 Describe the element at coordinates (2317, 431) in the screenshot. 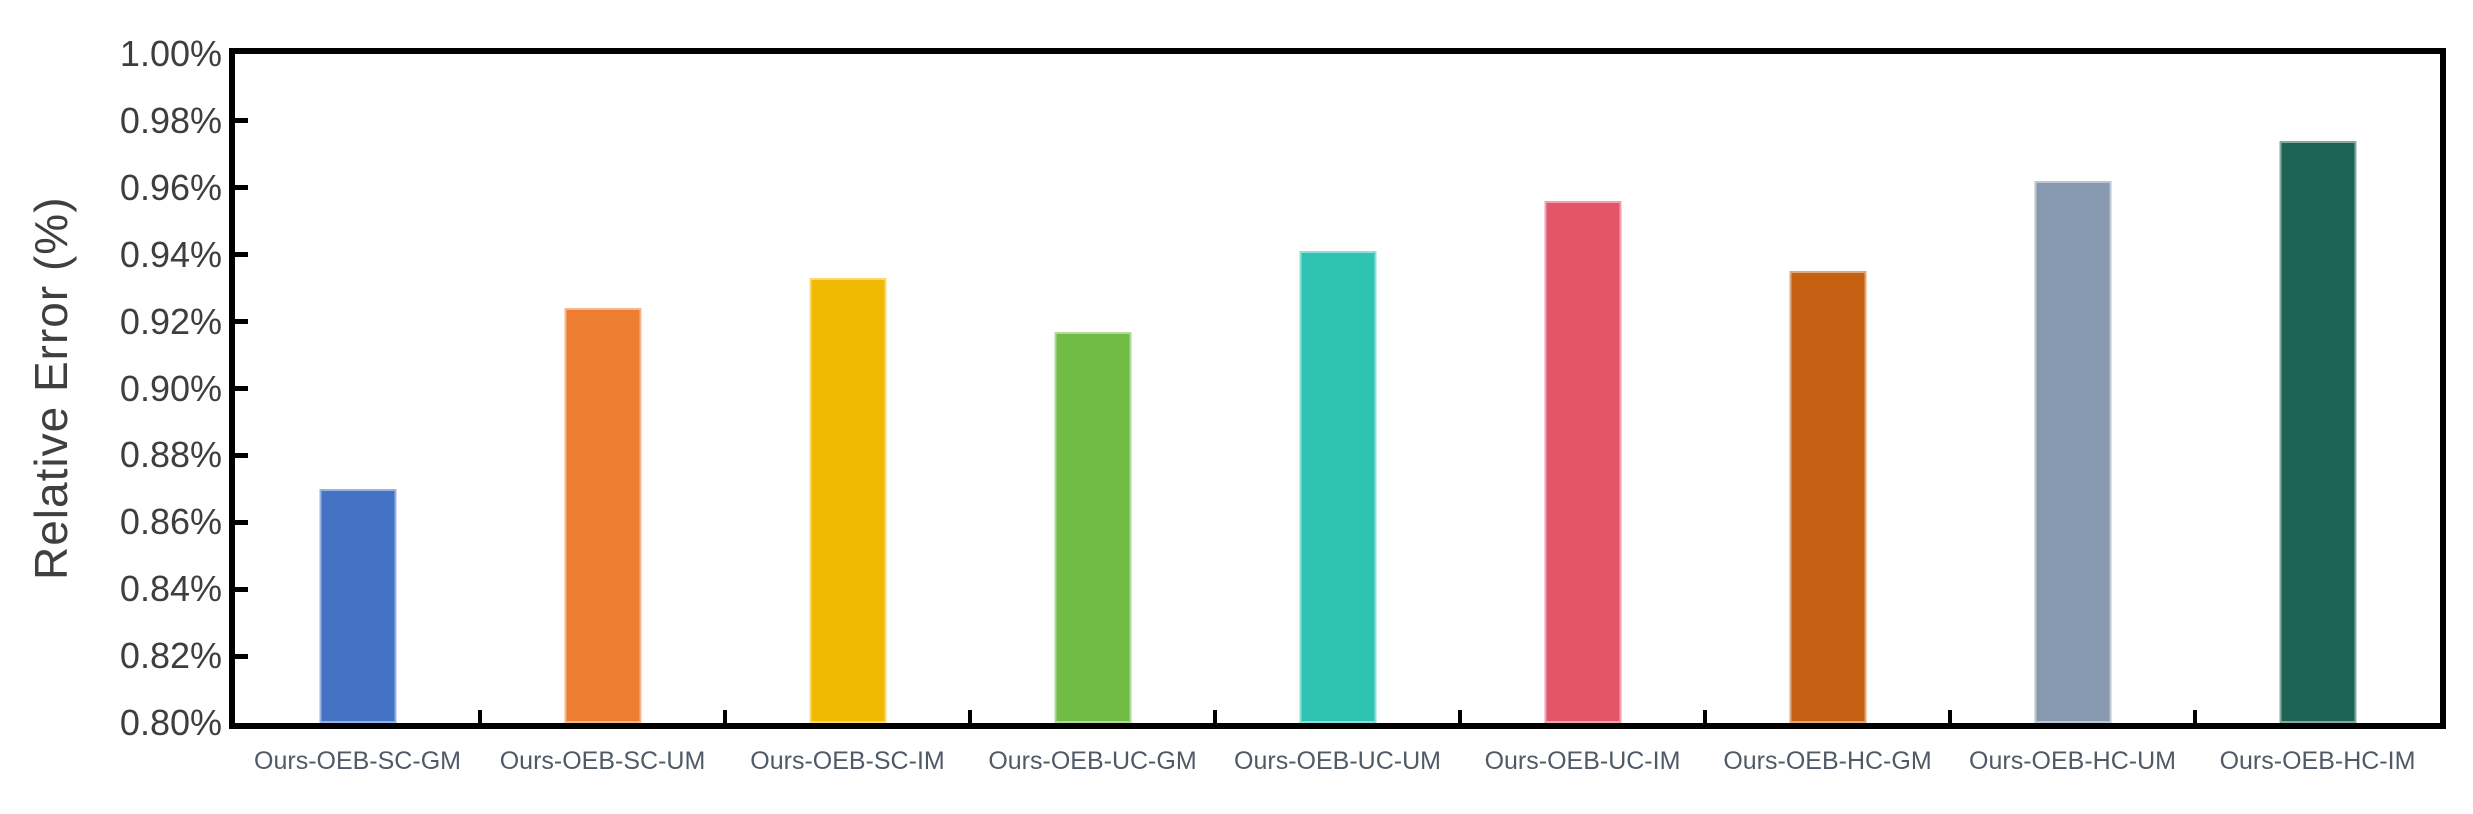

I see `bar-Ours-OEB-HC-IM` at that location.